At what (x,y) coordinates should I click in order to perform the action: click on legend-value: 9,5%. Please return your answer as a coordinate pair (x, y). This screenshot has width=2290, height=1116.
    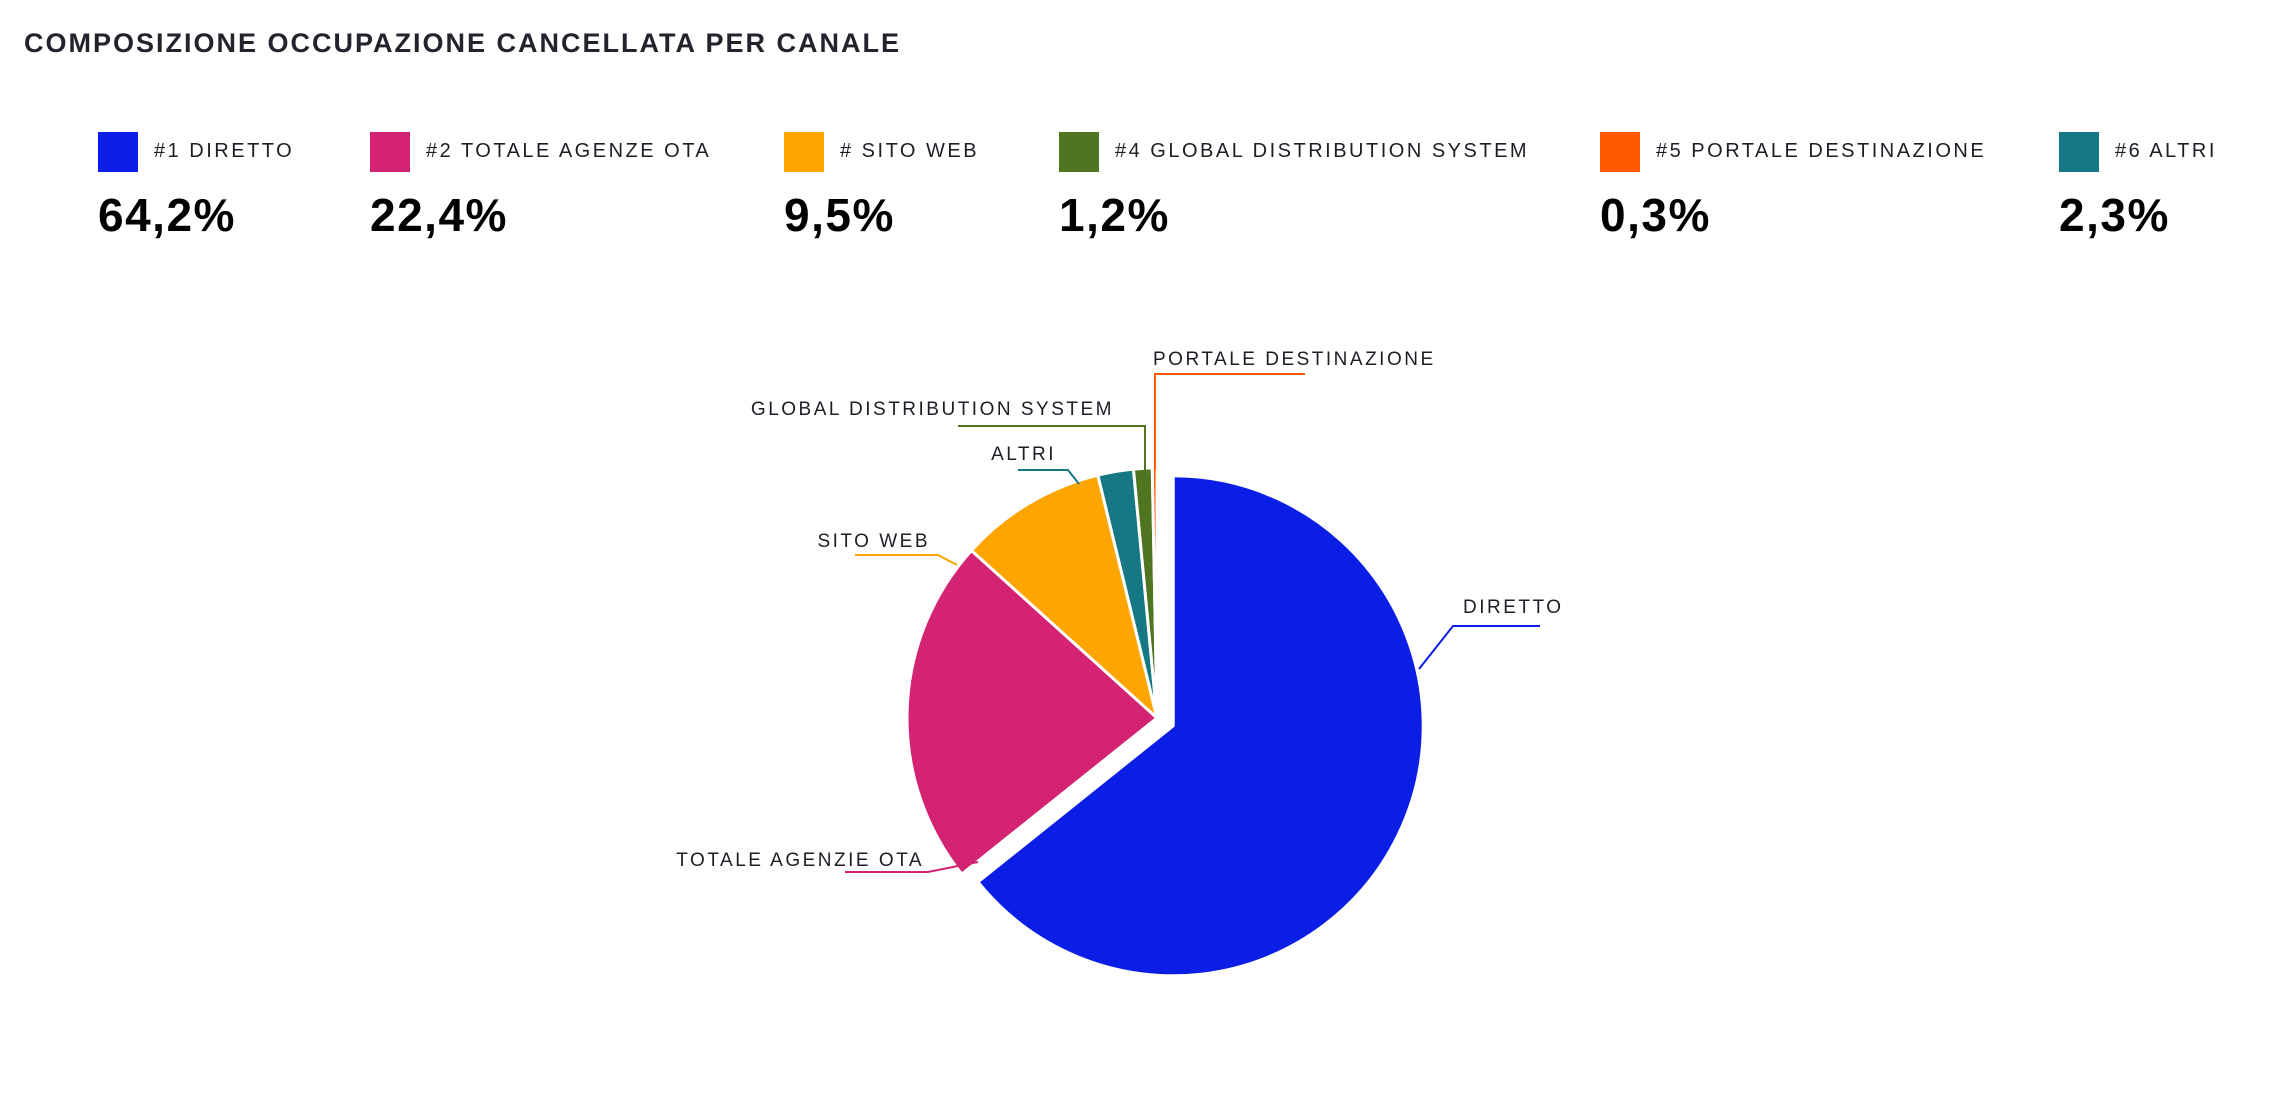
    Looking at the image, I should click on (839, 215).